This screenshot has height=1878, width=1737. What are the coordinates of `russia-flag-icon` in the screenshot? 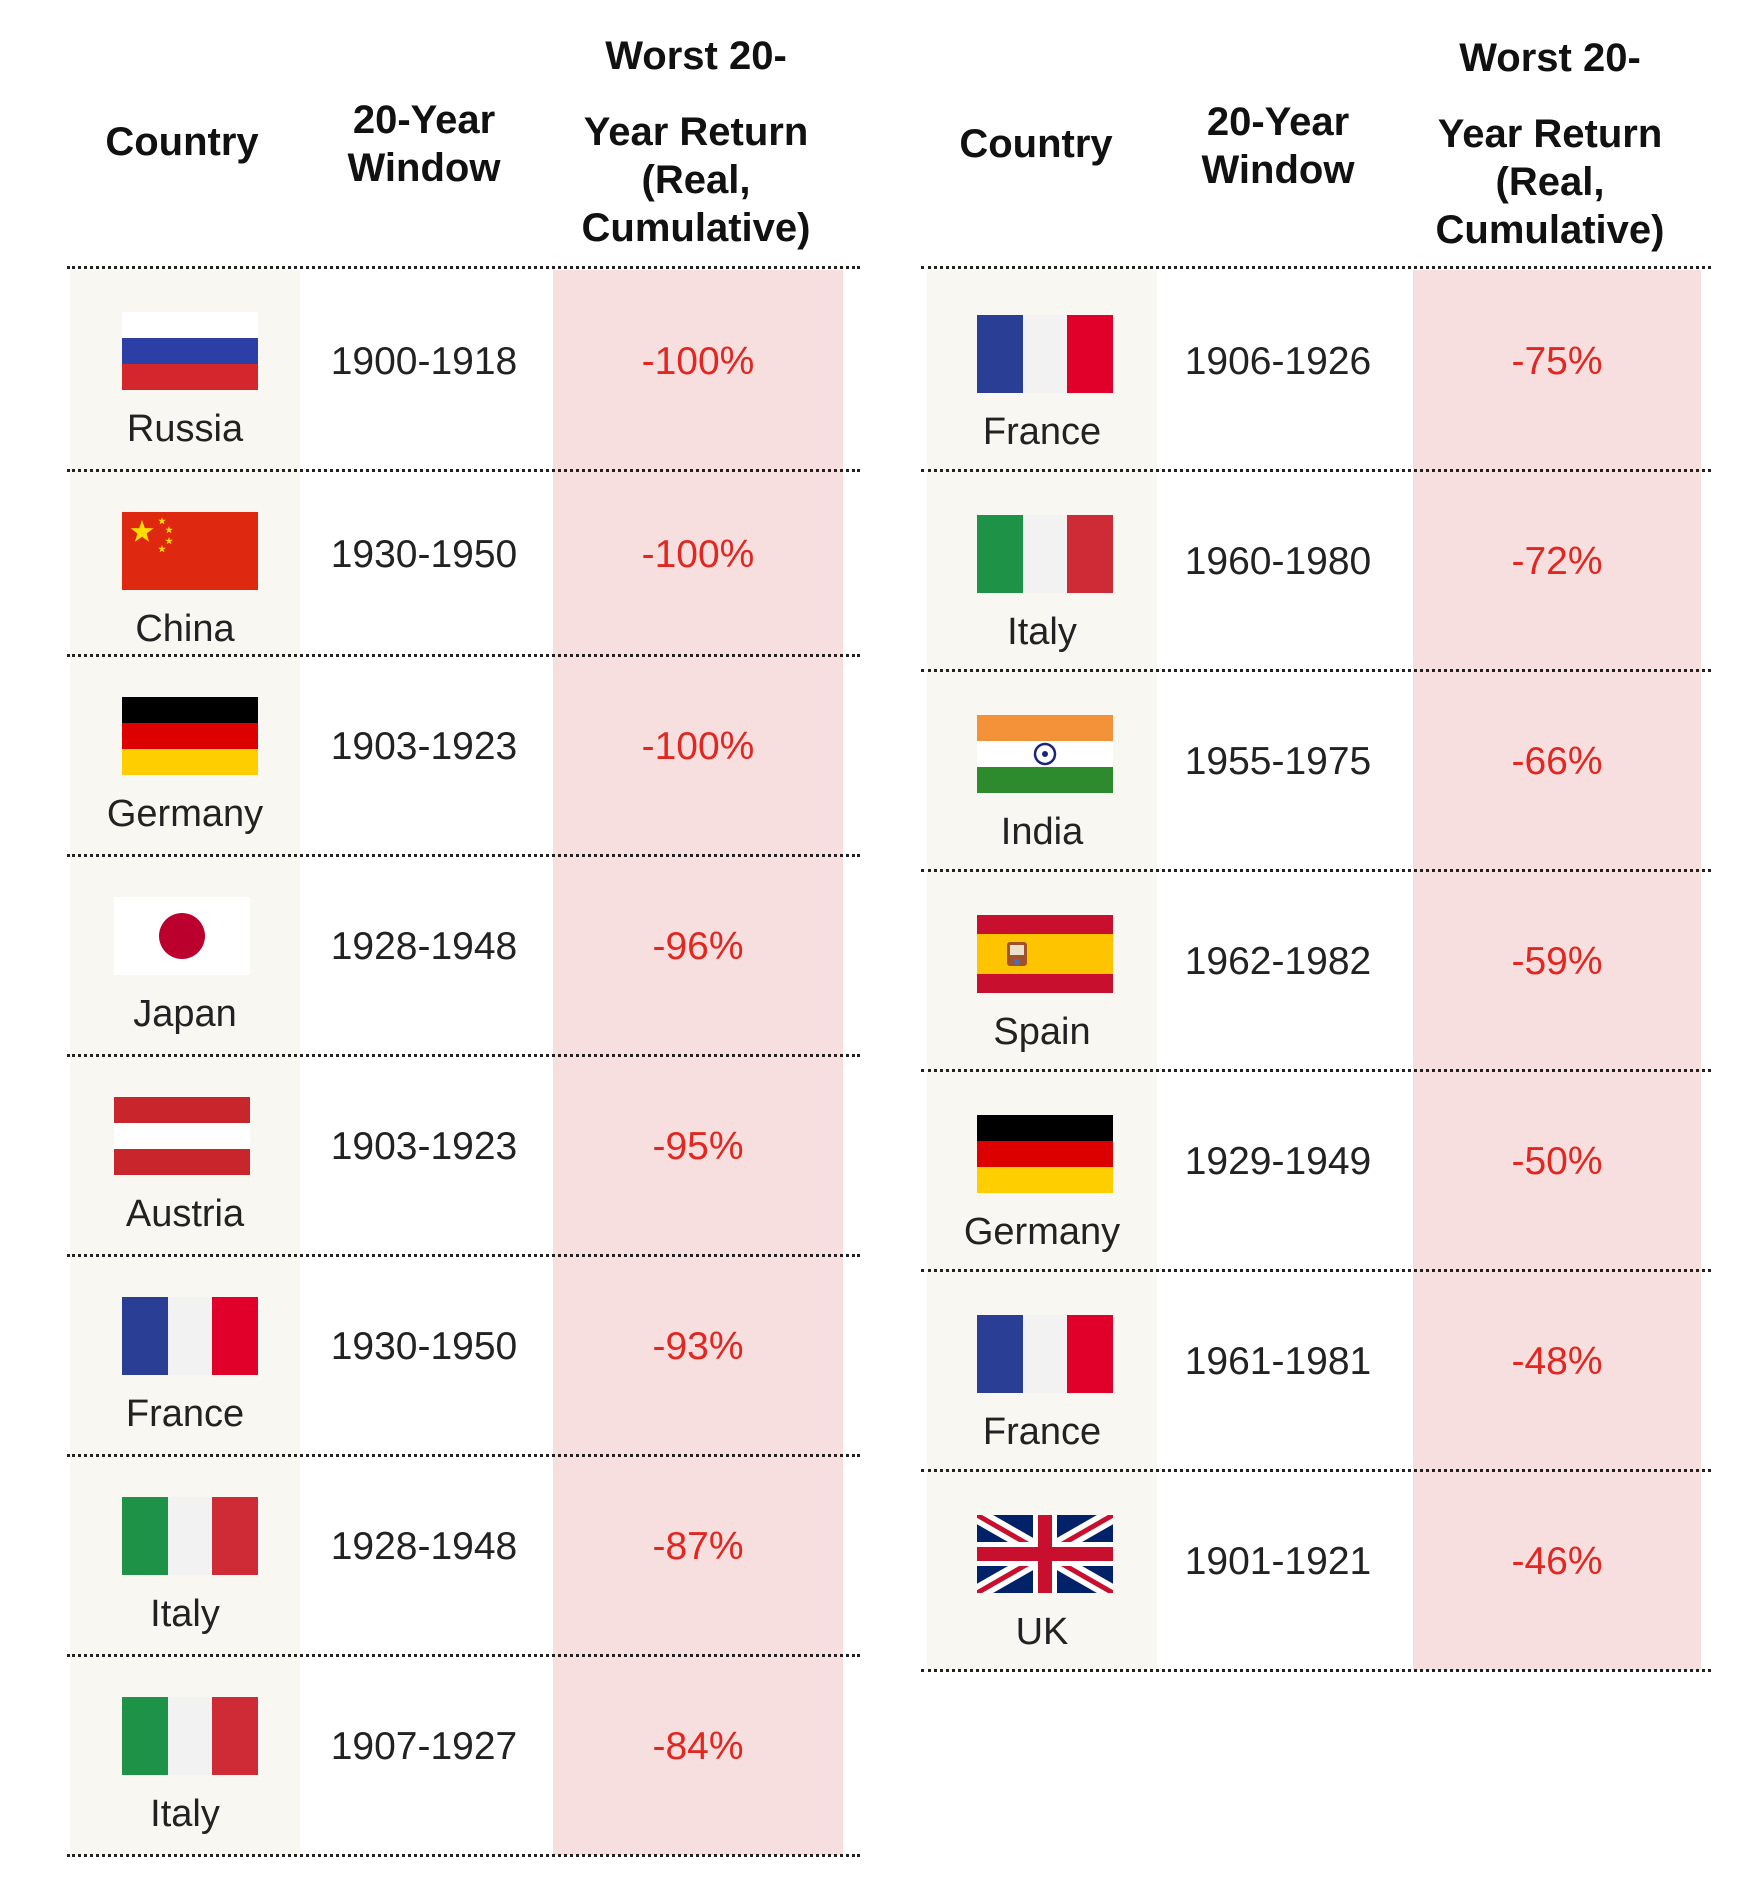 It's located at (190, 351).